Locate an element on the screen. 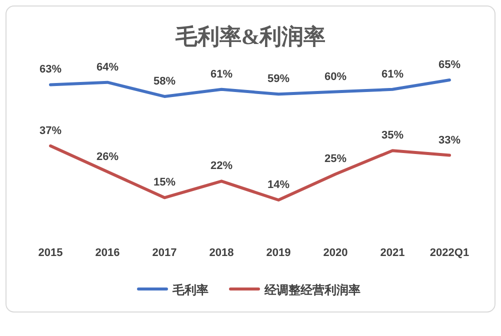  x-tick-label: 2021 is located at coordinates (392, 253).